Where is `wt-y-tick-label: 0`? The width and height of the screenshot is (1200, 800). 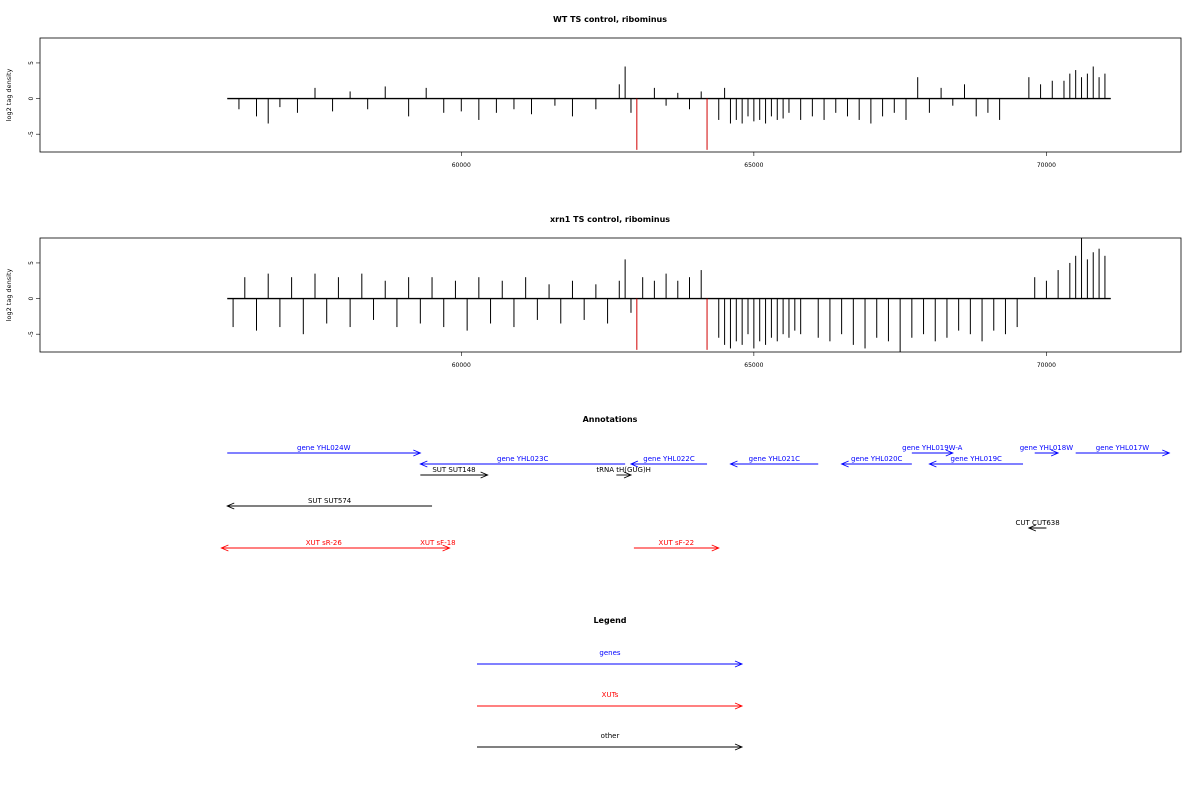 wt-y-tick-label: 0 is located at coordinates (31, 98).